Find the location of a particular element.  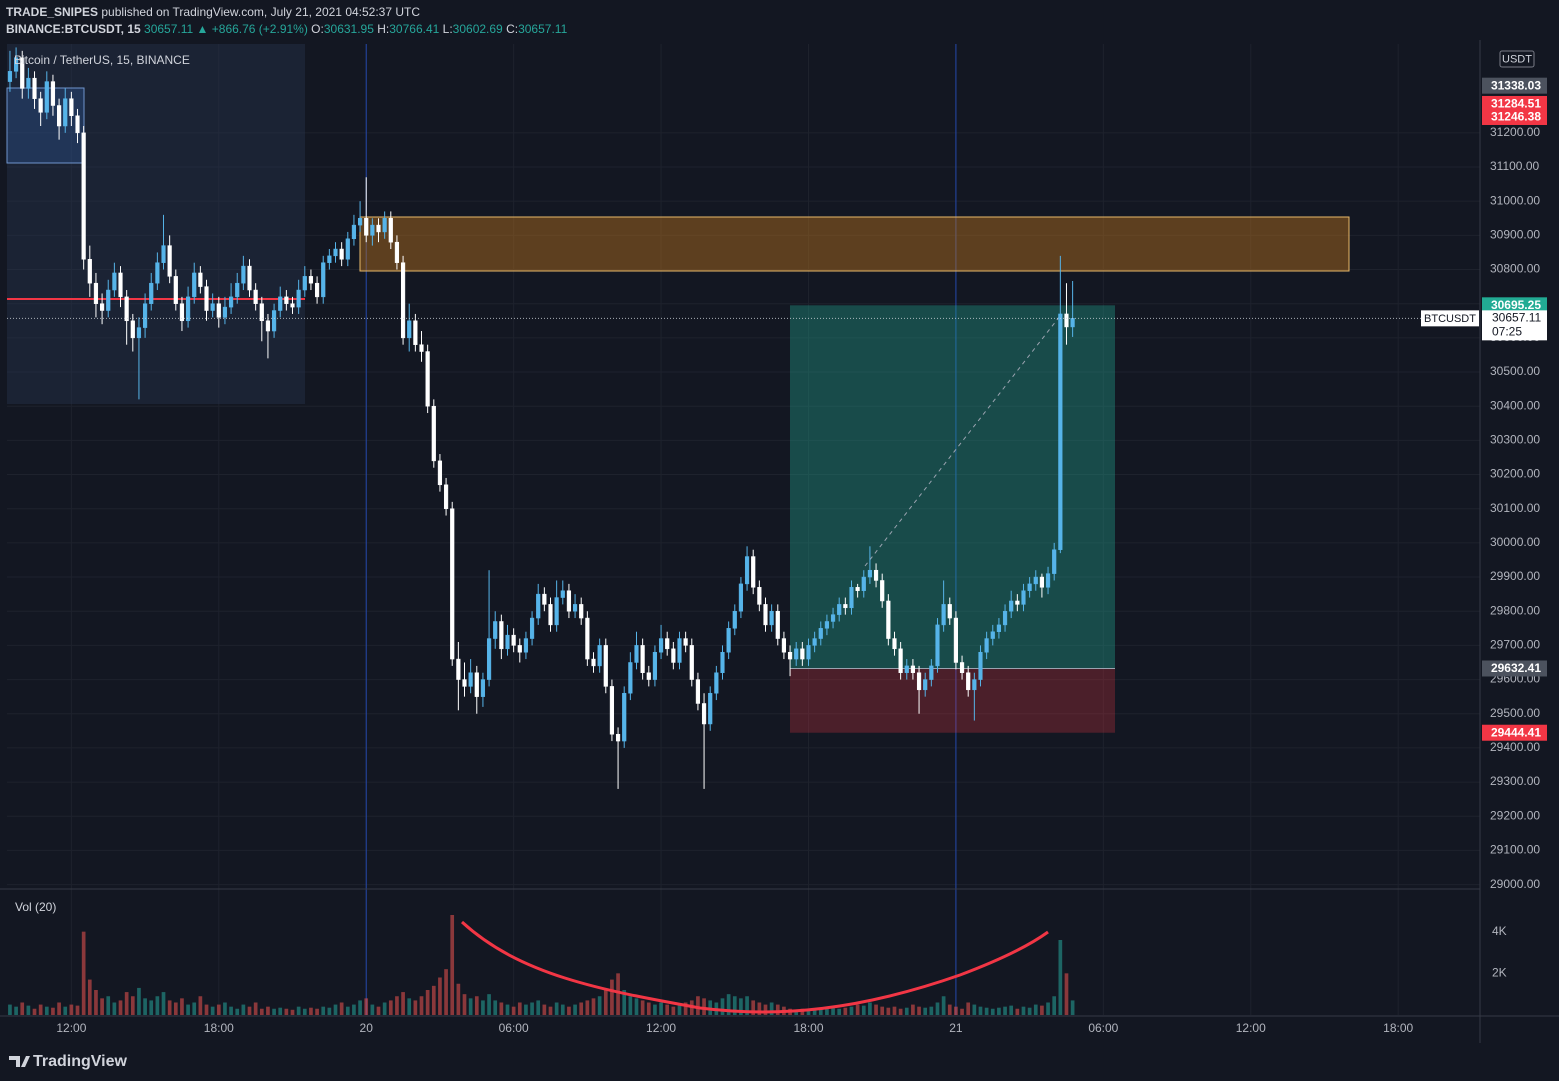

high-label: H: is located at coordinates (383, 29).